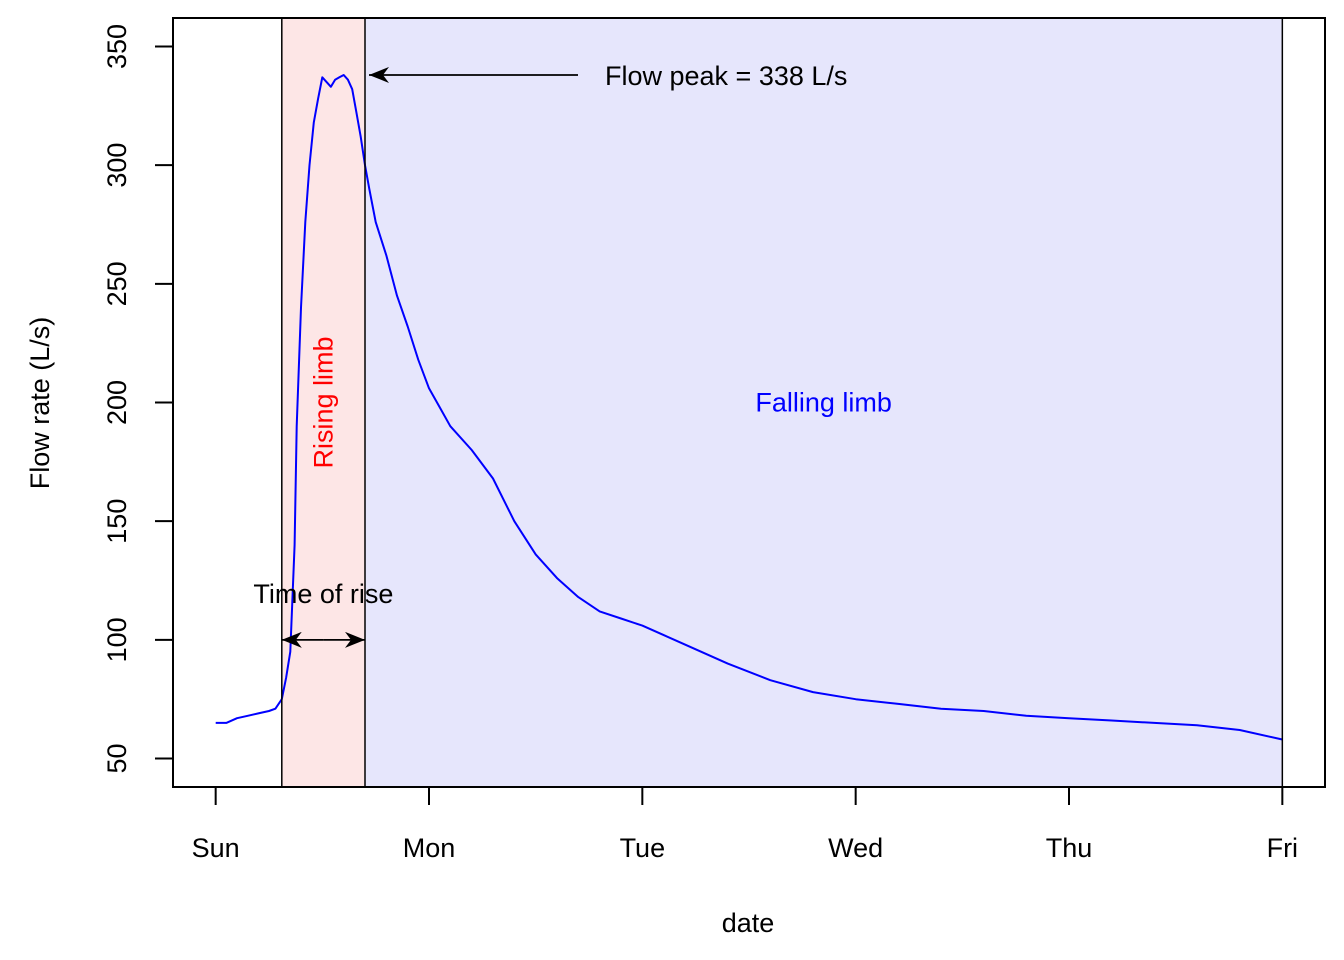 This screenshot has height=960, width=1344. What do you see at coordinates (117, 402) in the screenshot?
I see `y-tick-label: 200` at bounding box center [117, 402].